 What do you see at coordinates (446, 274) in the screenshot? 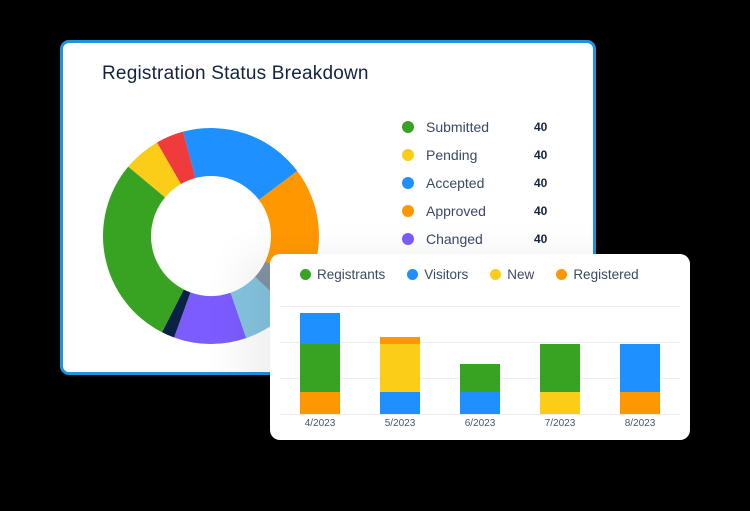
I see `legend-label: Visitors` at bounding box center [446, 274].